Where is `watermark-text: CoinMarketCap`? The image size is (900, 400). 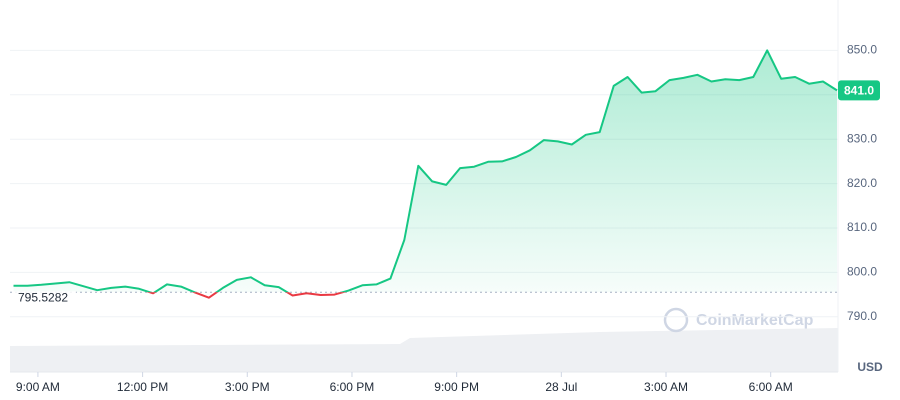 watermark-text: CoinMarketCap is located at coordinates (755, 320).